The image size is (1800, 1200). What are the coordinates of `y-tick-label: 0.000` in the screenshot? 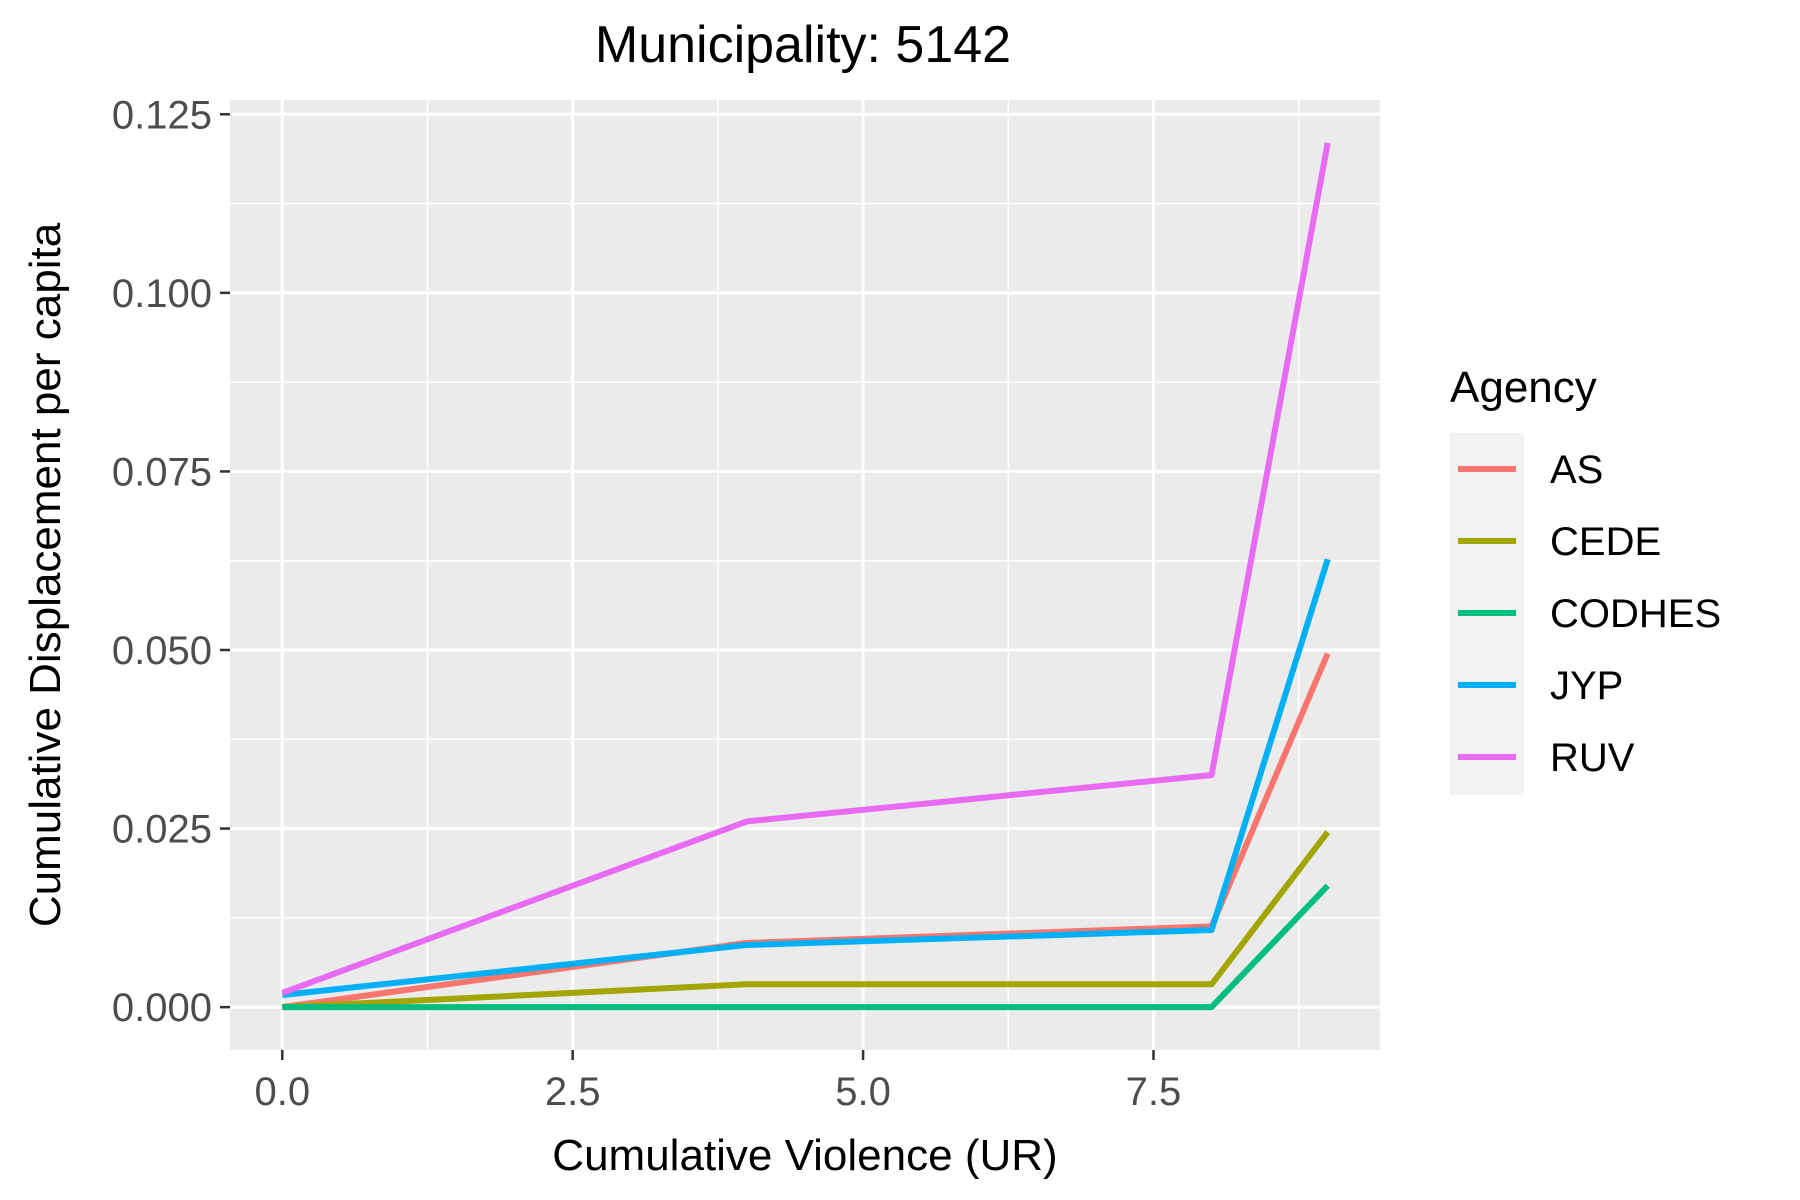 It's located at (162, 1008).